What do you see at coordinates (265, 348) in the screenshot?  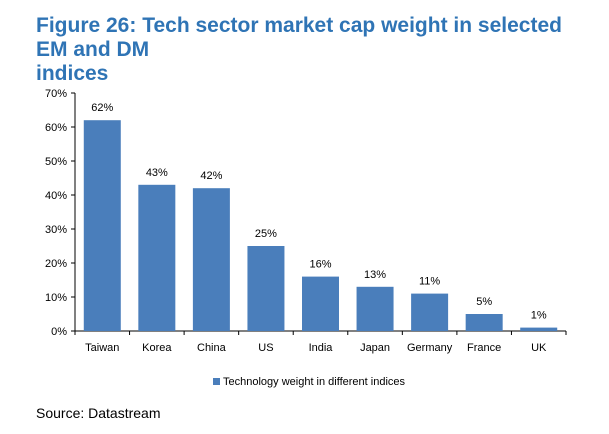 I see `x-tick-label: US` at bounding box center [265, 348].